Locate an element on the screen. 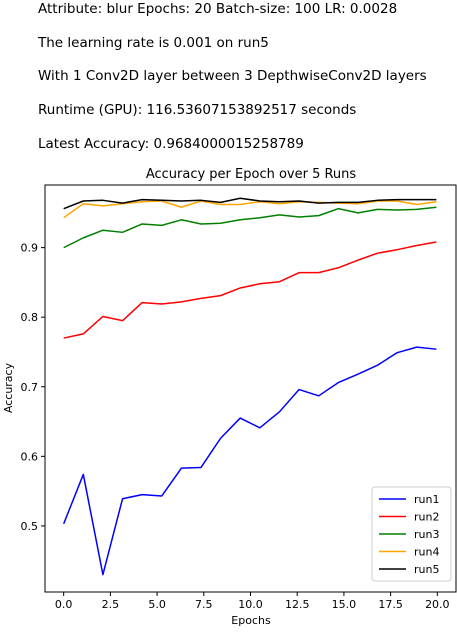 The image size is (457, 637). series-line-run4 is located at coordinates (250, 209).